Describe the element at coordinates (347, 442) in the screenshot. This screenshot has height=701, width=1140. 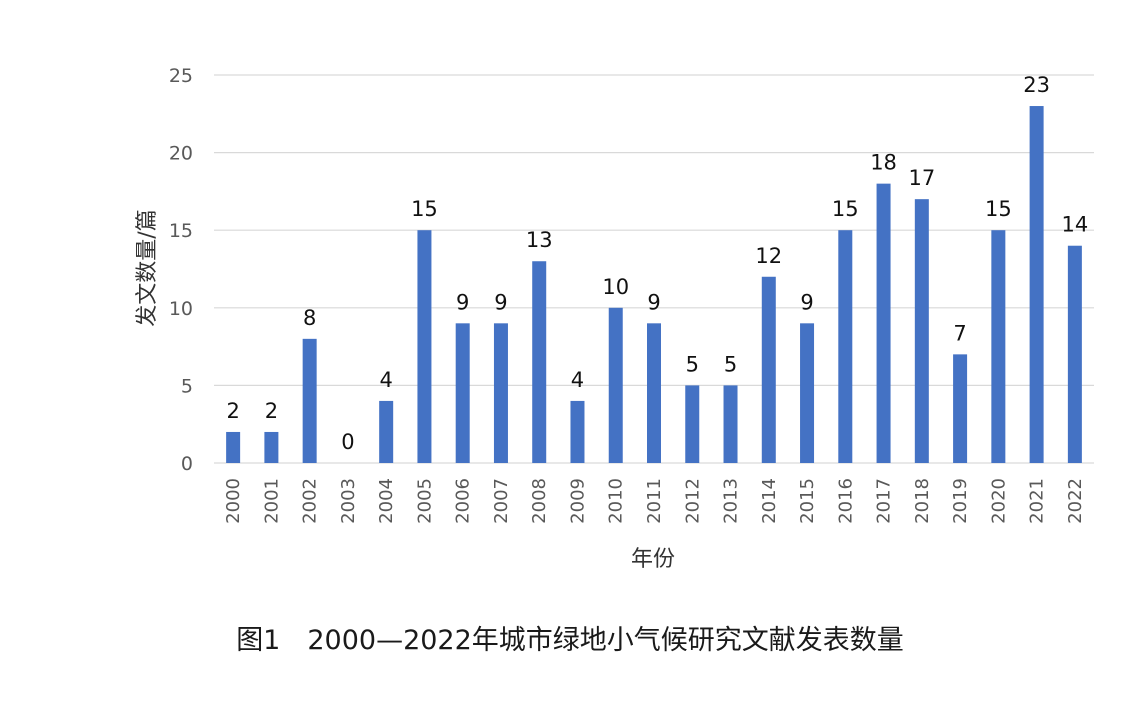
I see `data-label: 0` at that location.